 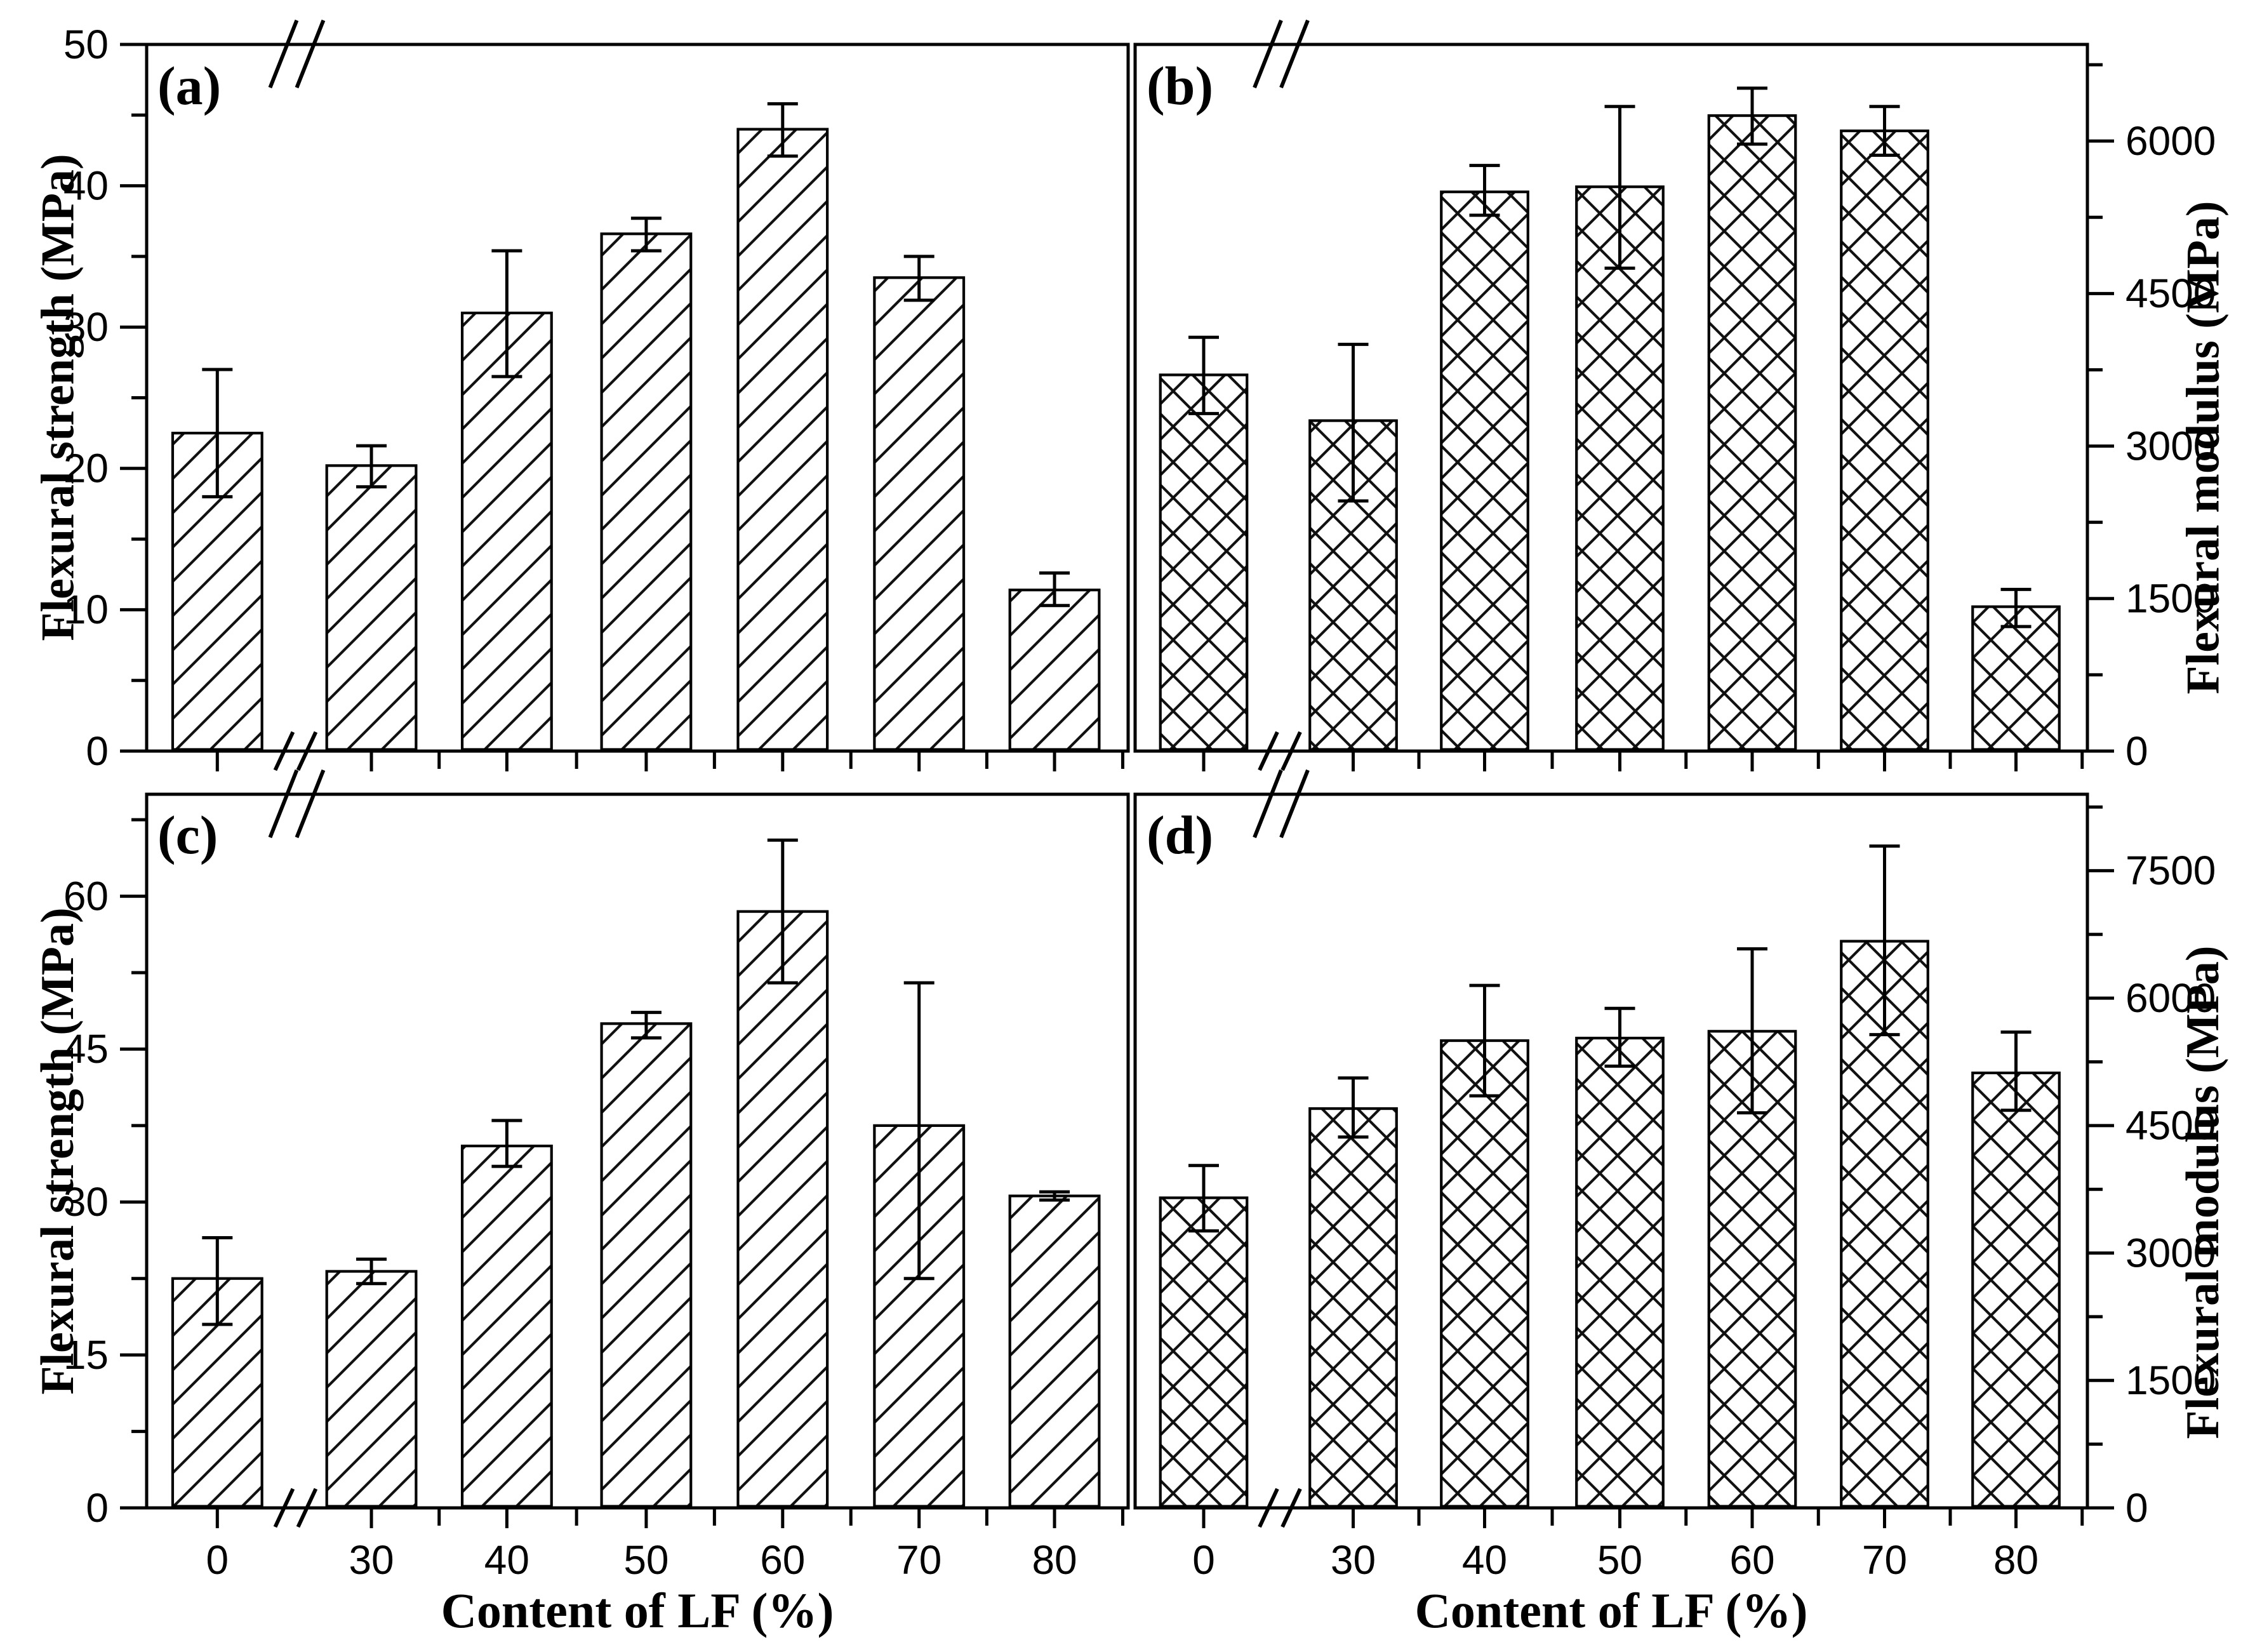 I want to click on panel-c-y-tick-label: 15, so click(x=86, y=1355).